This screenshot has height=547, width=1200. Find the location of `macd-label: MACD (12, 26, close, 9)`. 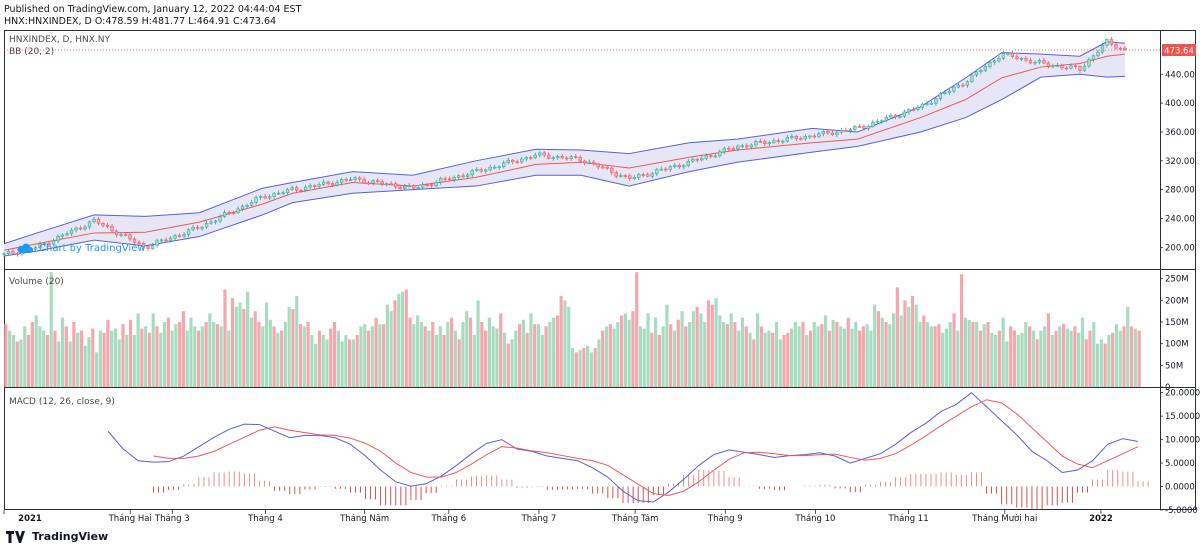

macd-label: MACD (12, 26, close, 9) is located at coordinates (62, 402).